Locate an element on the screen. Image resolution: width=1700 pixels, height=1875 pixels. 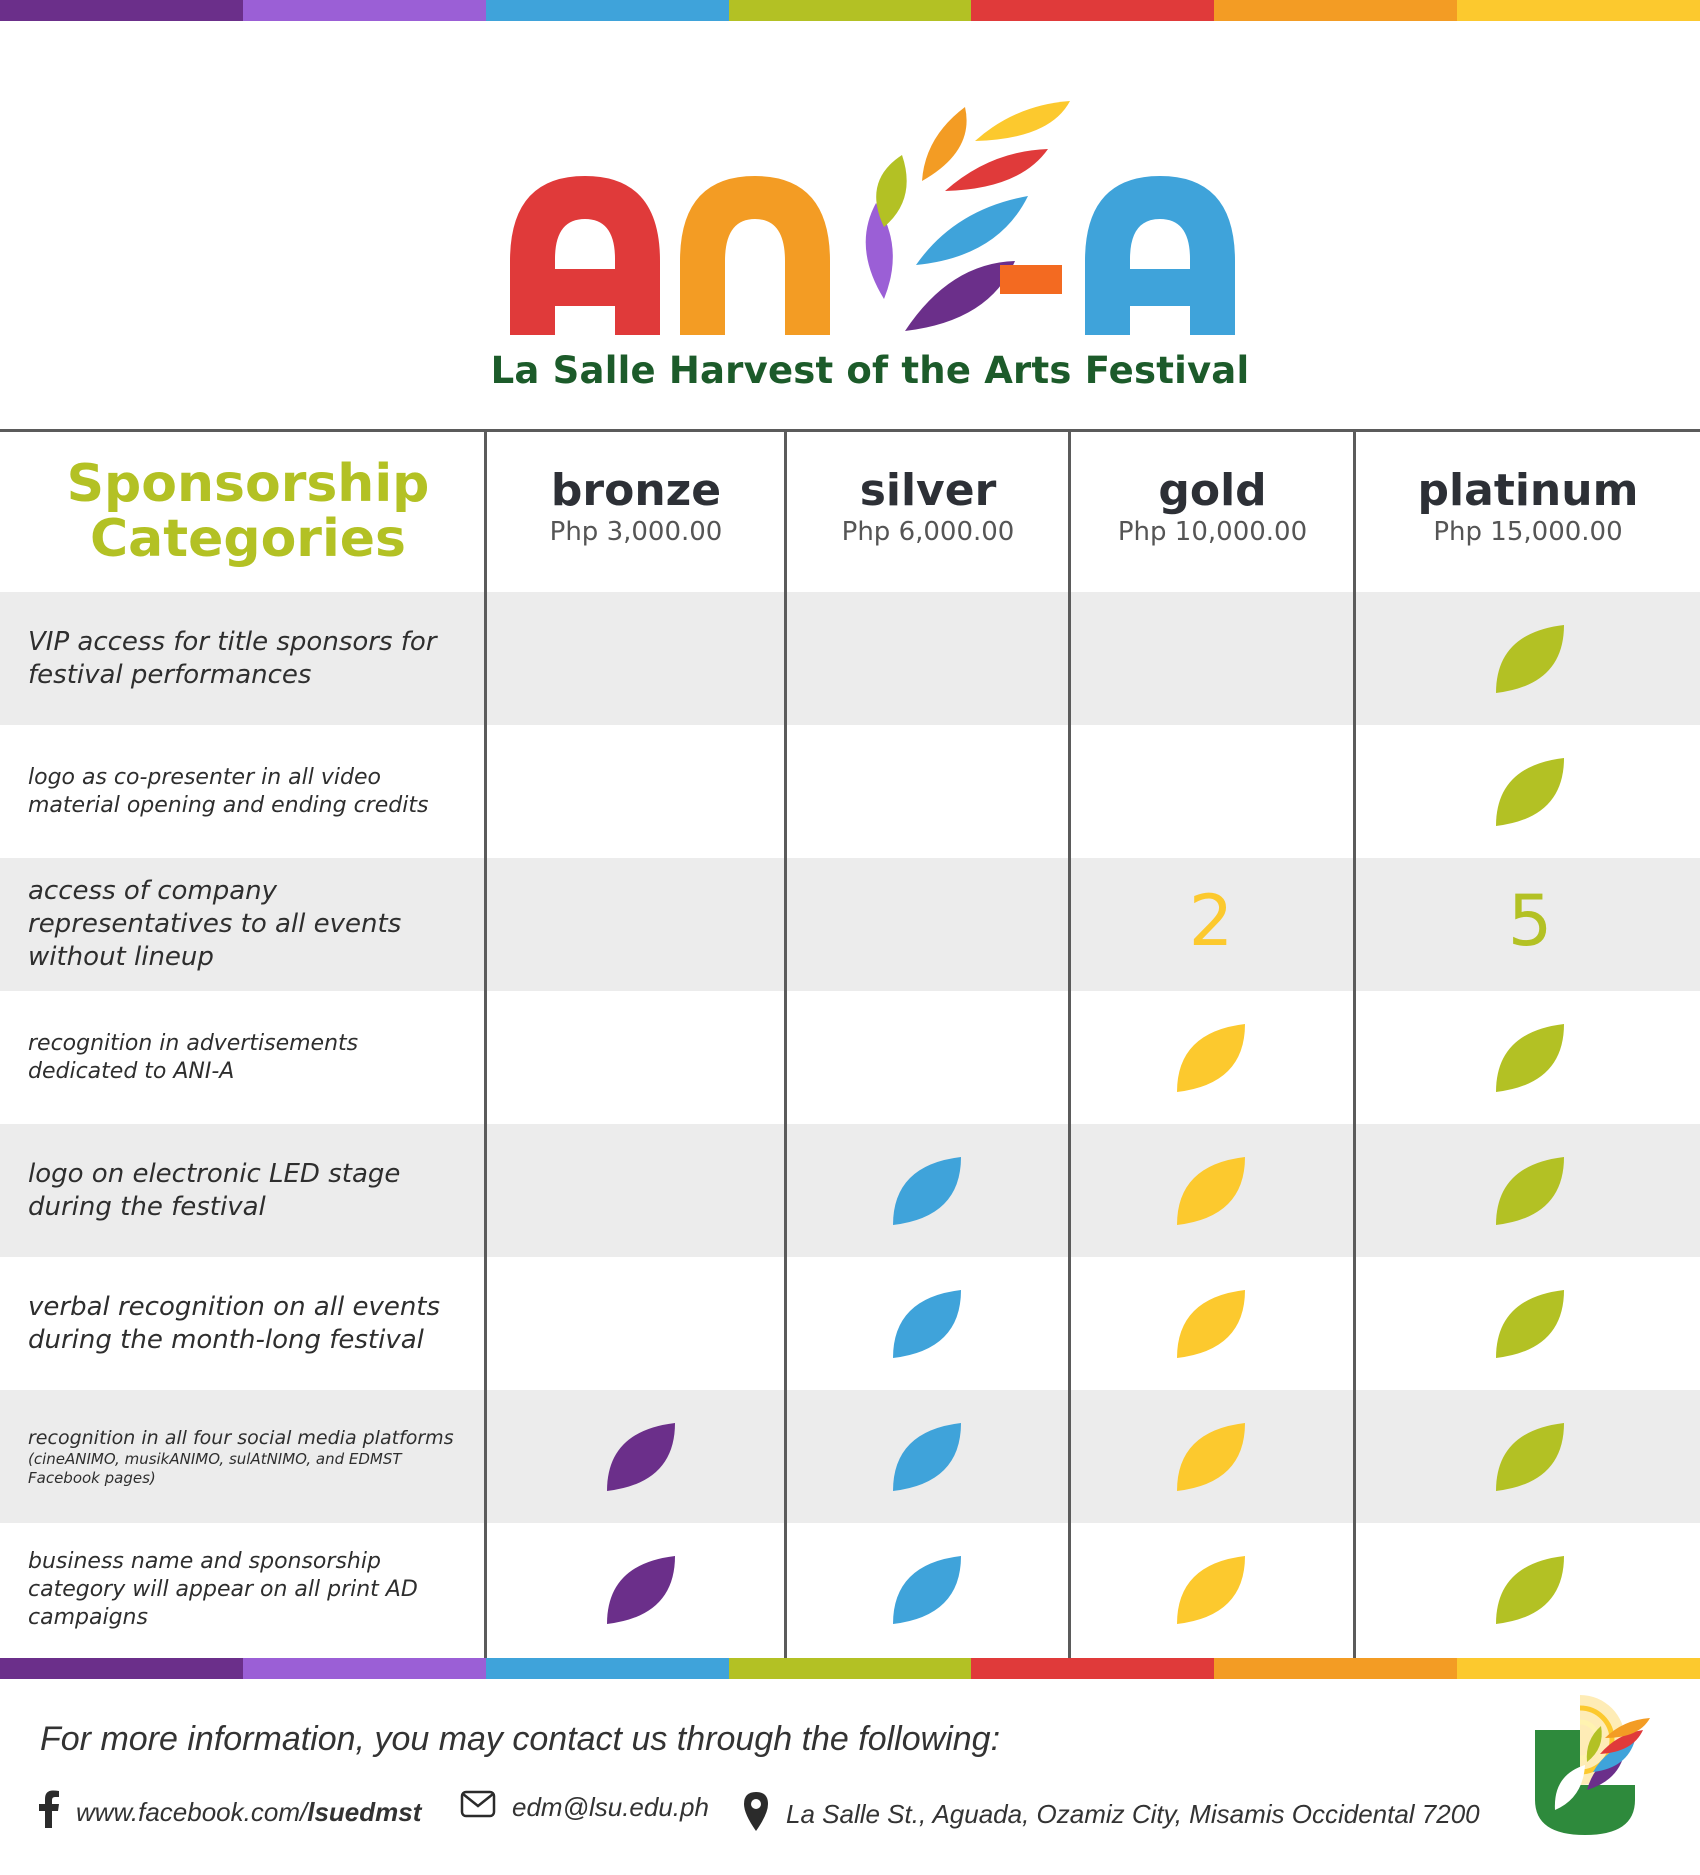
tier-name-platinum: platinum is located at coordinates (1528, 490).